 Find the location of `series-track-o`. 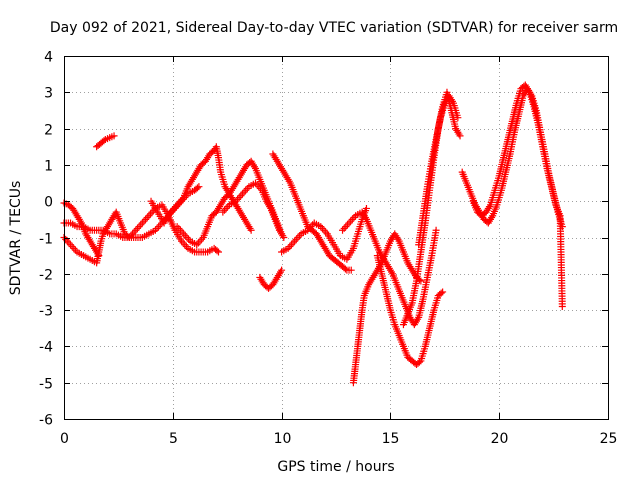

series-track-o is located at coordinates (438, 170).